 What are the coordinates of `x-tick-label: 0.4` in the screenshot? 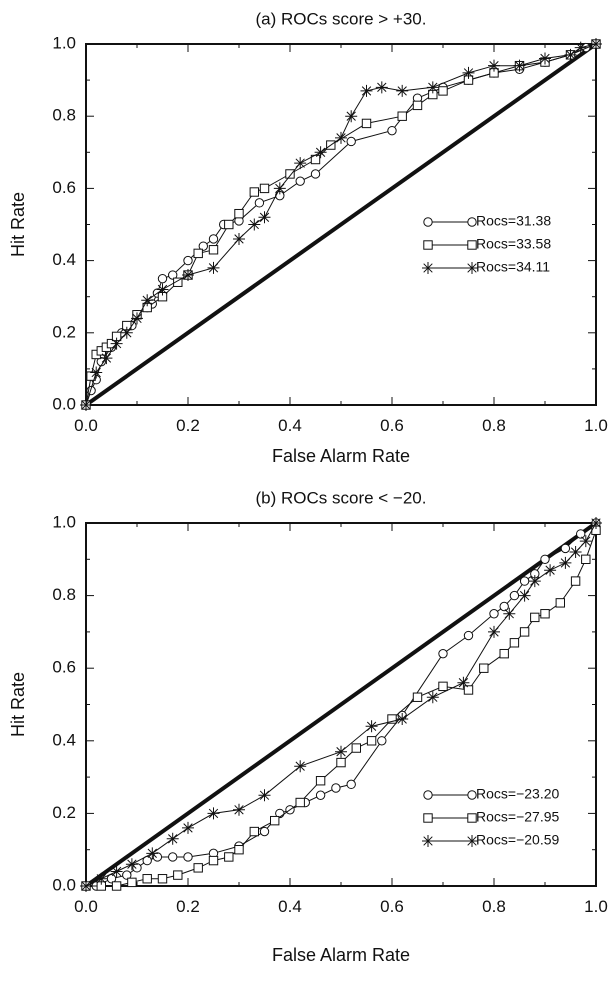 It's located at (290, 906).